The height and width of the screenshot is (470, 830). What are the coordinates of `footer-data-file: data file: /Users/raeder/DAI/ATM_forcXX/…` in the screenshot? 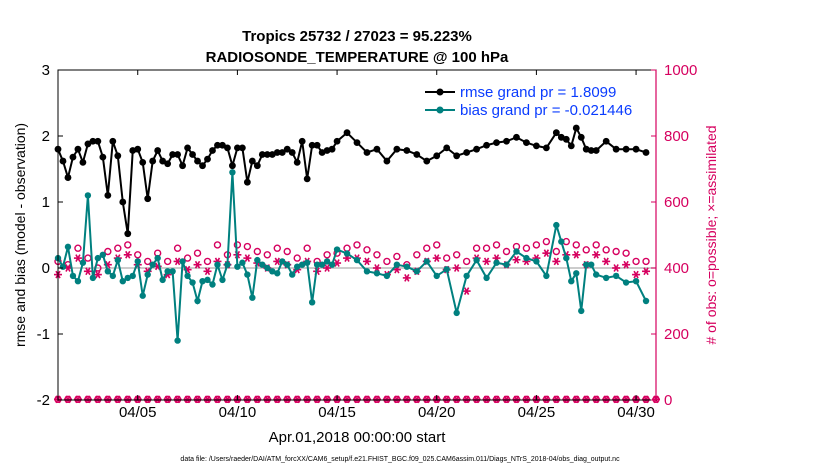 It's located at (400, 459).